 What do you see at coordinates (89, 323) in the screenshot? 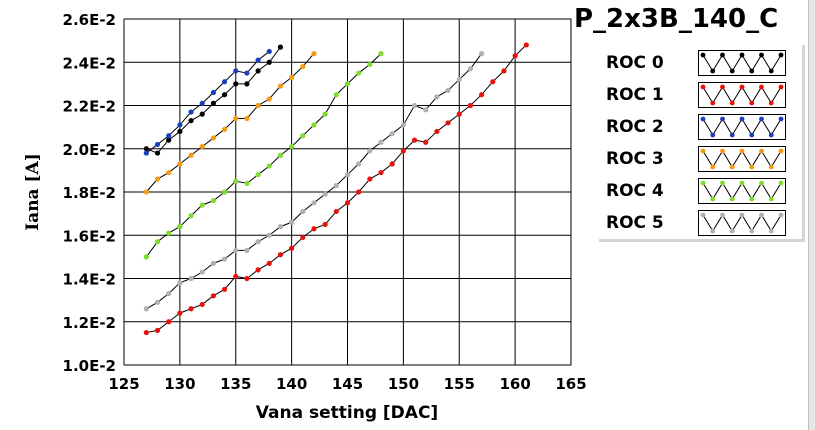
I see `y-tick-label: 1.2E-2` at bounding box center [89, 323].